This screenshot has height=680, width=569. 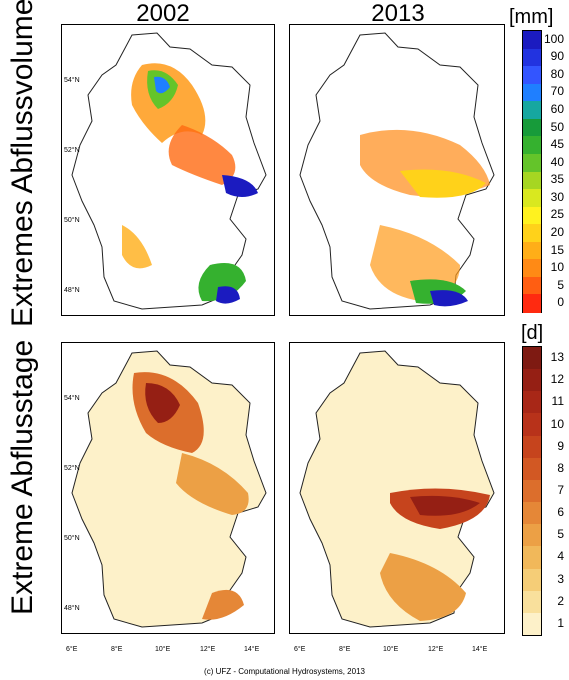 What do you see at coordinates (560, 445) in the screenshot?
I see `colorbar-days-label-4: 9` at bounding box center [560, 445].